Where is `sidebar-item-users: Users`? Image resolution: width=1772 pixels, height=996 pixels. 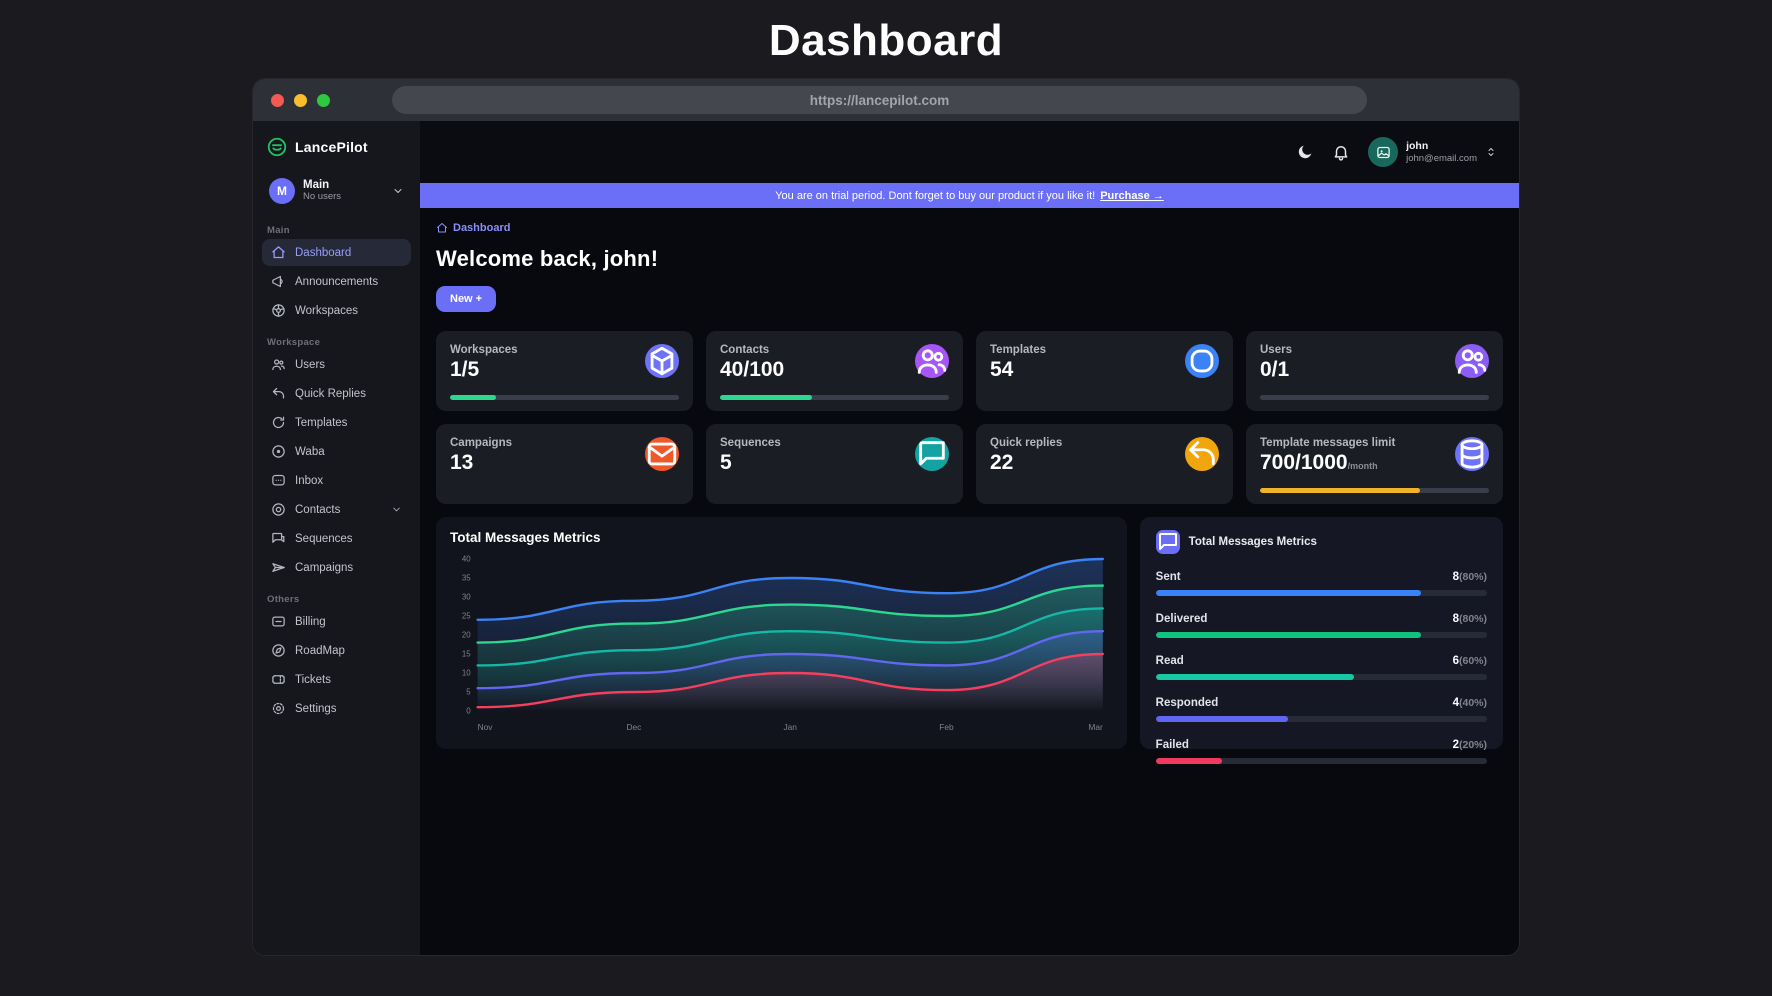
sidebar-item-users: Users is located at coordinates (336, 364).